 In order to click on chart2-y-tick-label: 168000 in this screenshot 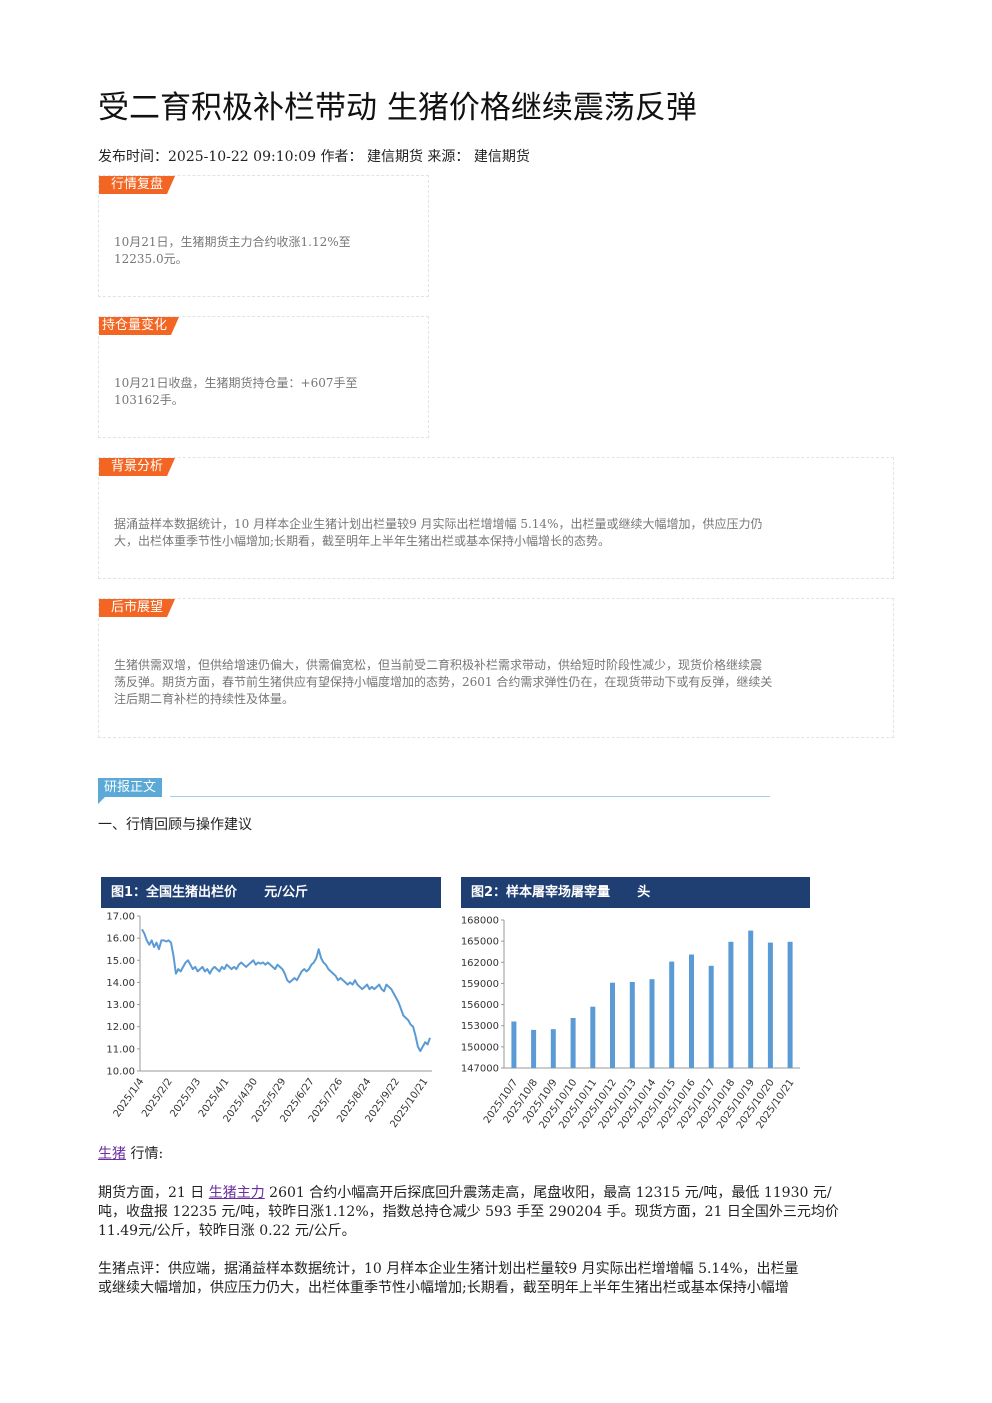, I will do `click(480, 921)`.